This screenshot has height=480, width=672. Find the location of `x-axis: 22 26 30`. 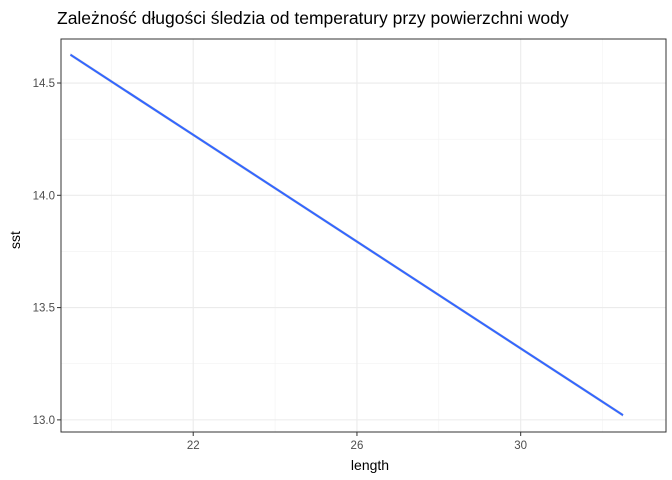

x-axis: 22 26 30 is located at coordinates (357, 442).